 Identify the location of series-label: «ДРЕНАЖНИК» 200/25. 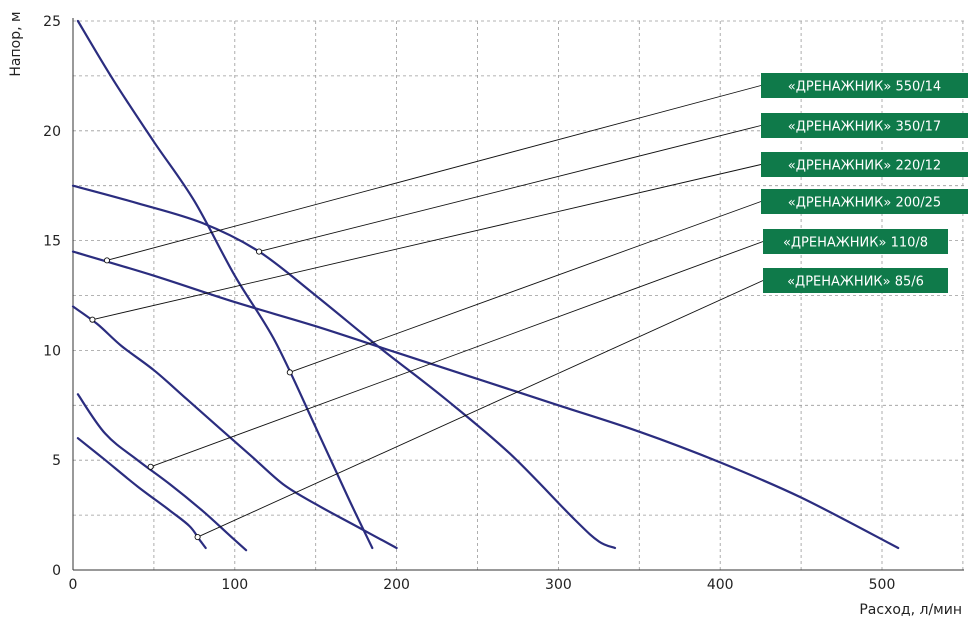
(864, 203).